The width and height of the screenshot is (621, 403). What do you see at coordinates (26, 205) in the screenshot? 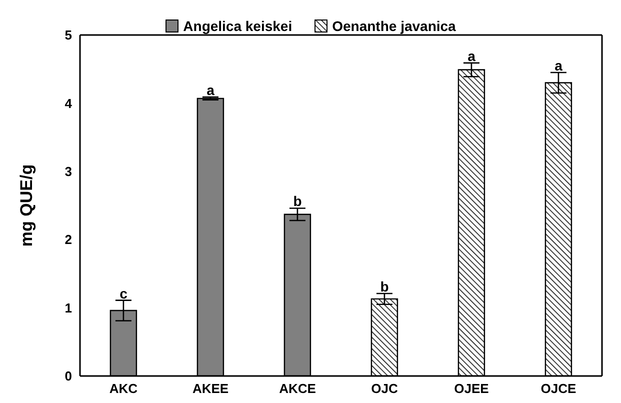
I see `y-axis-title: mg QUE/g` at bounding box center [26, 205].